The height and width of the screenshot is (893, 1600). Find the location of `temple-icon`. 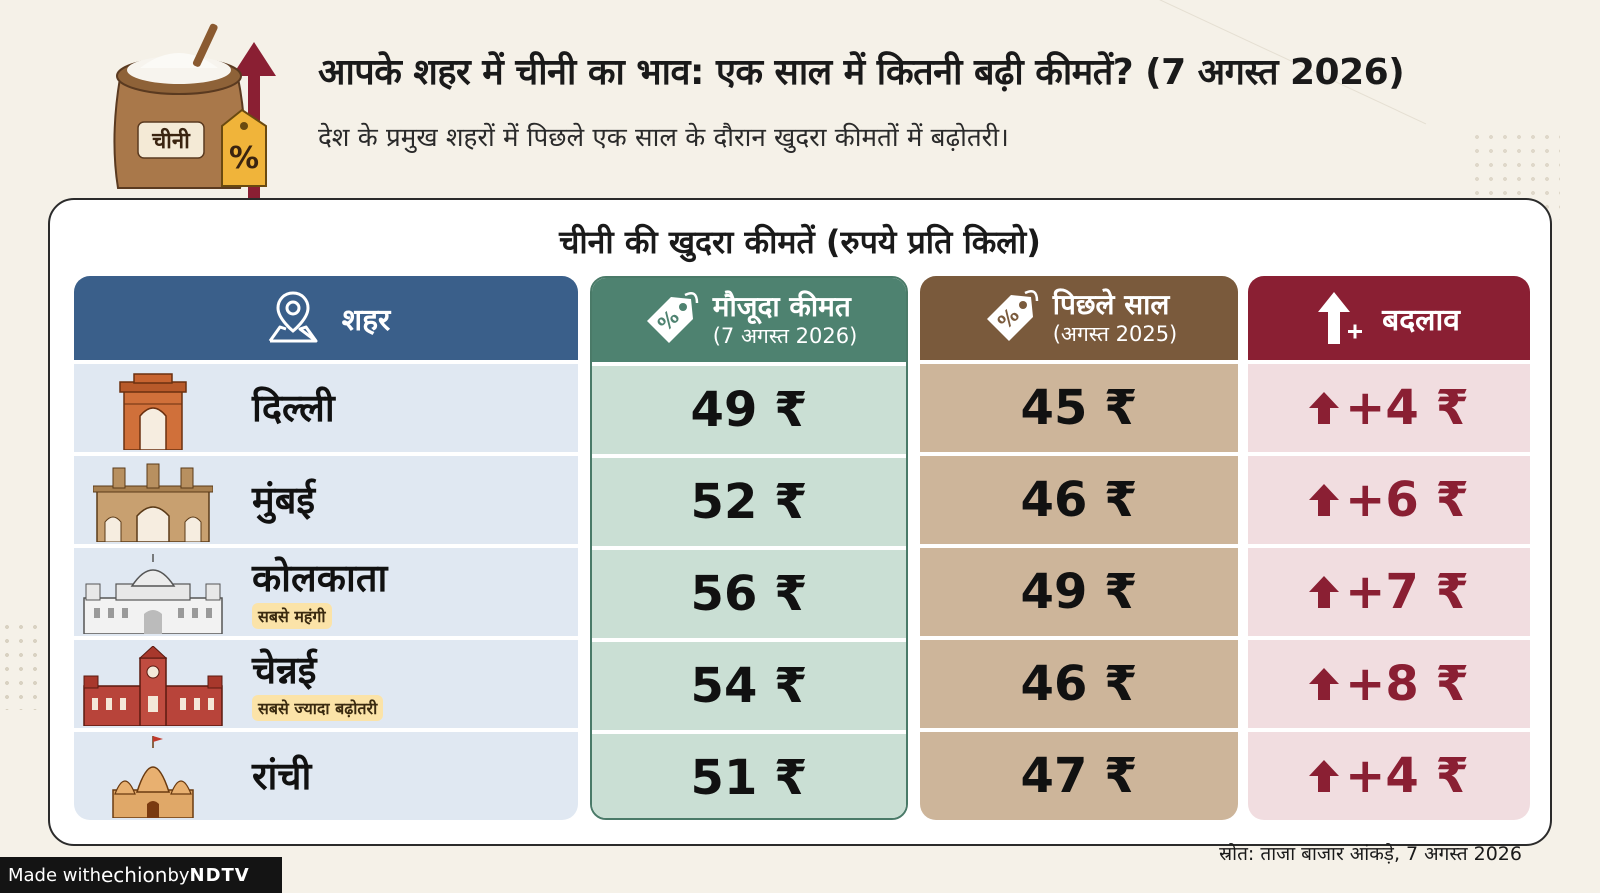

temple-icon is located at coordinates (153, 776).